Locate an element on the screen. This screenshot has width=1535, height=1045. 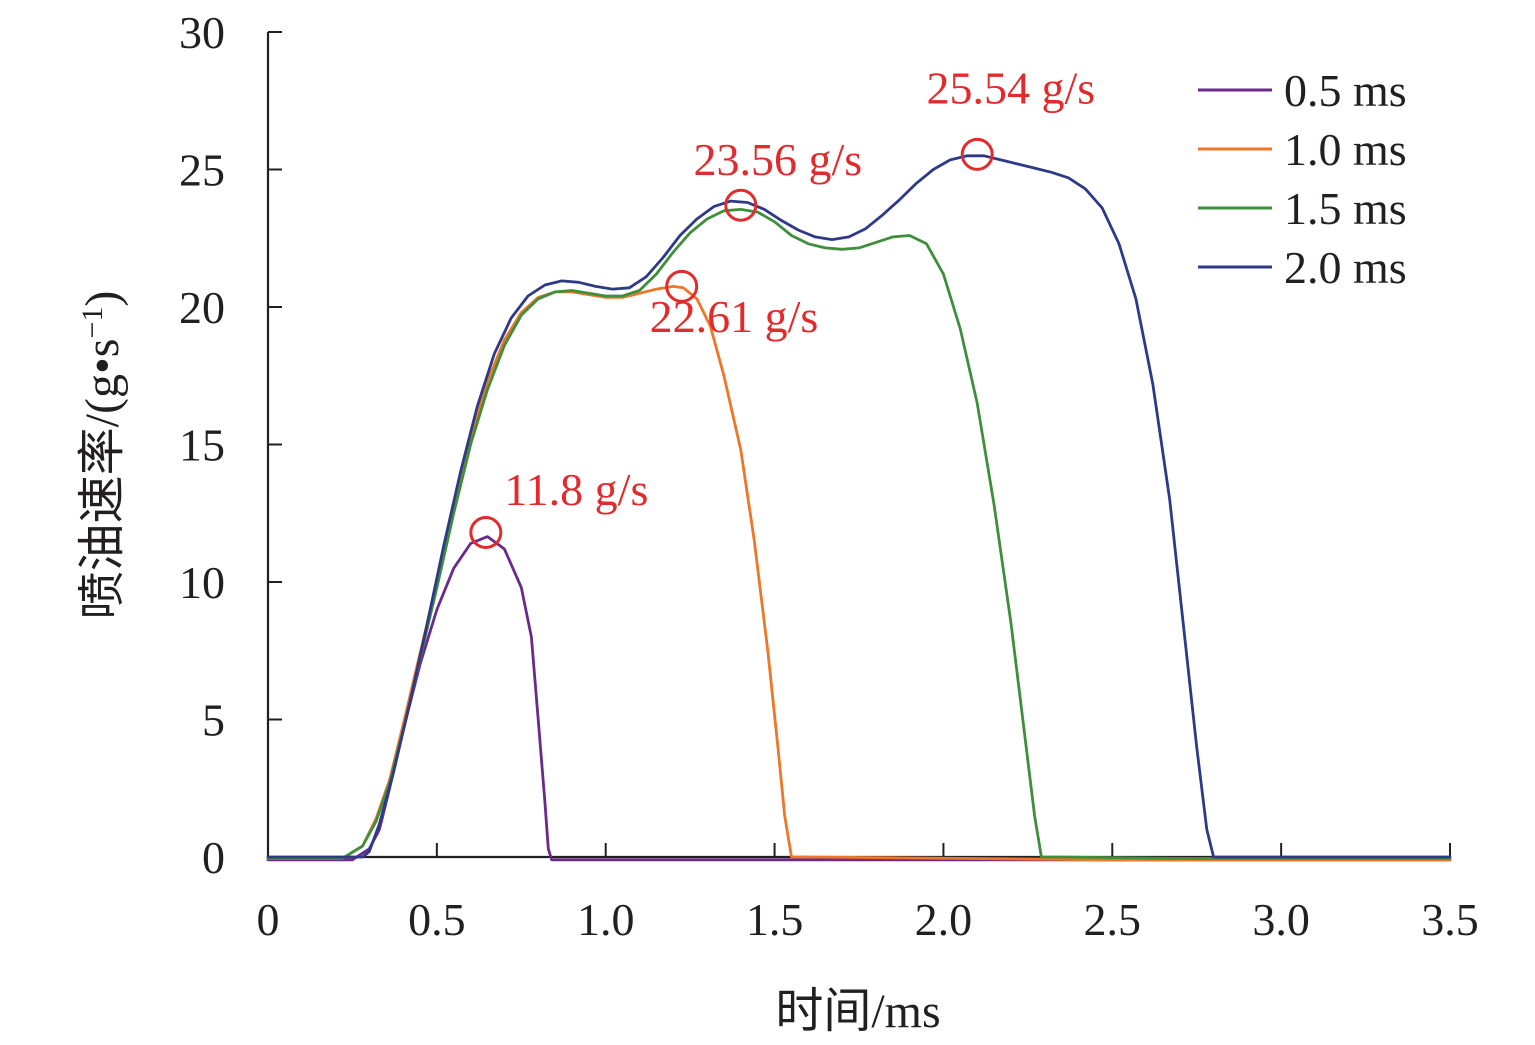
peak-label: 23.56 g/s is located at coordinates (778, 159).